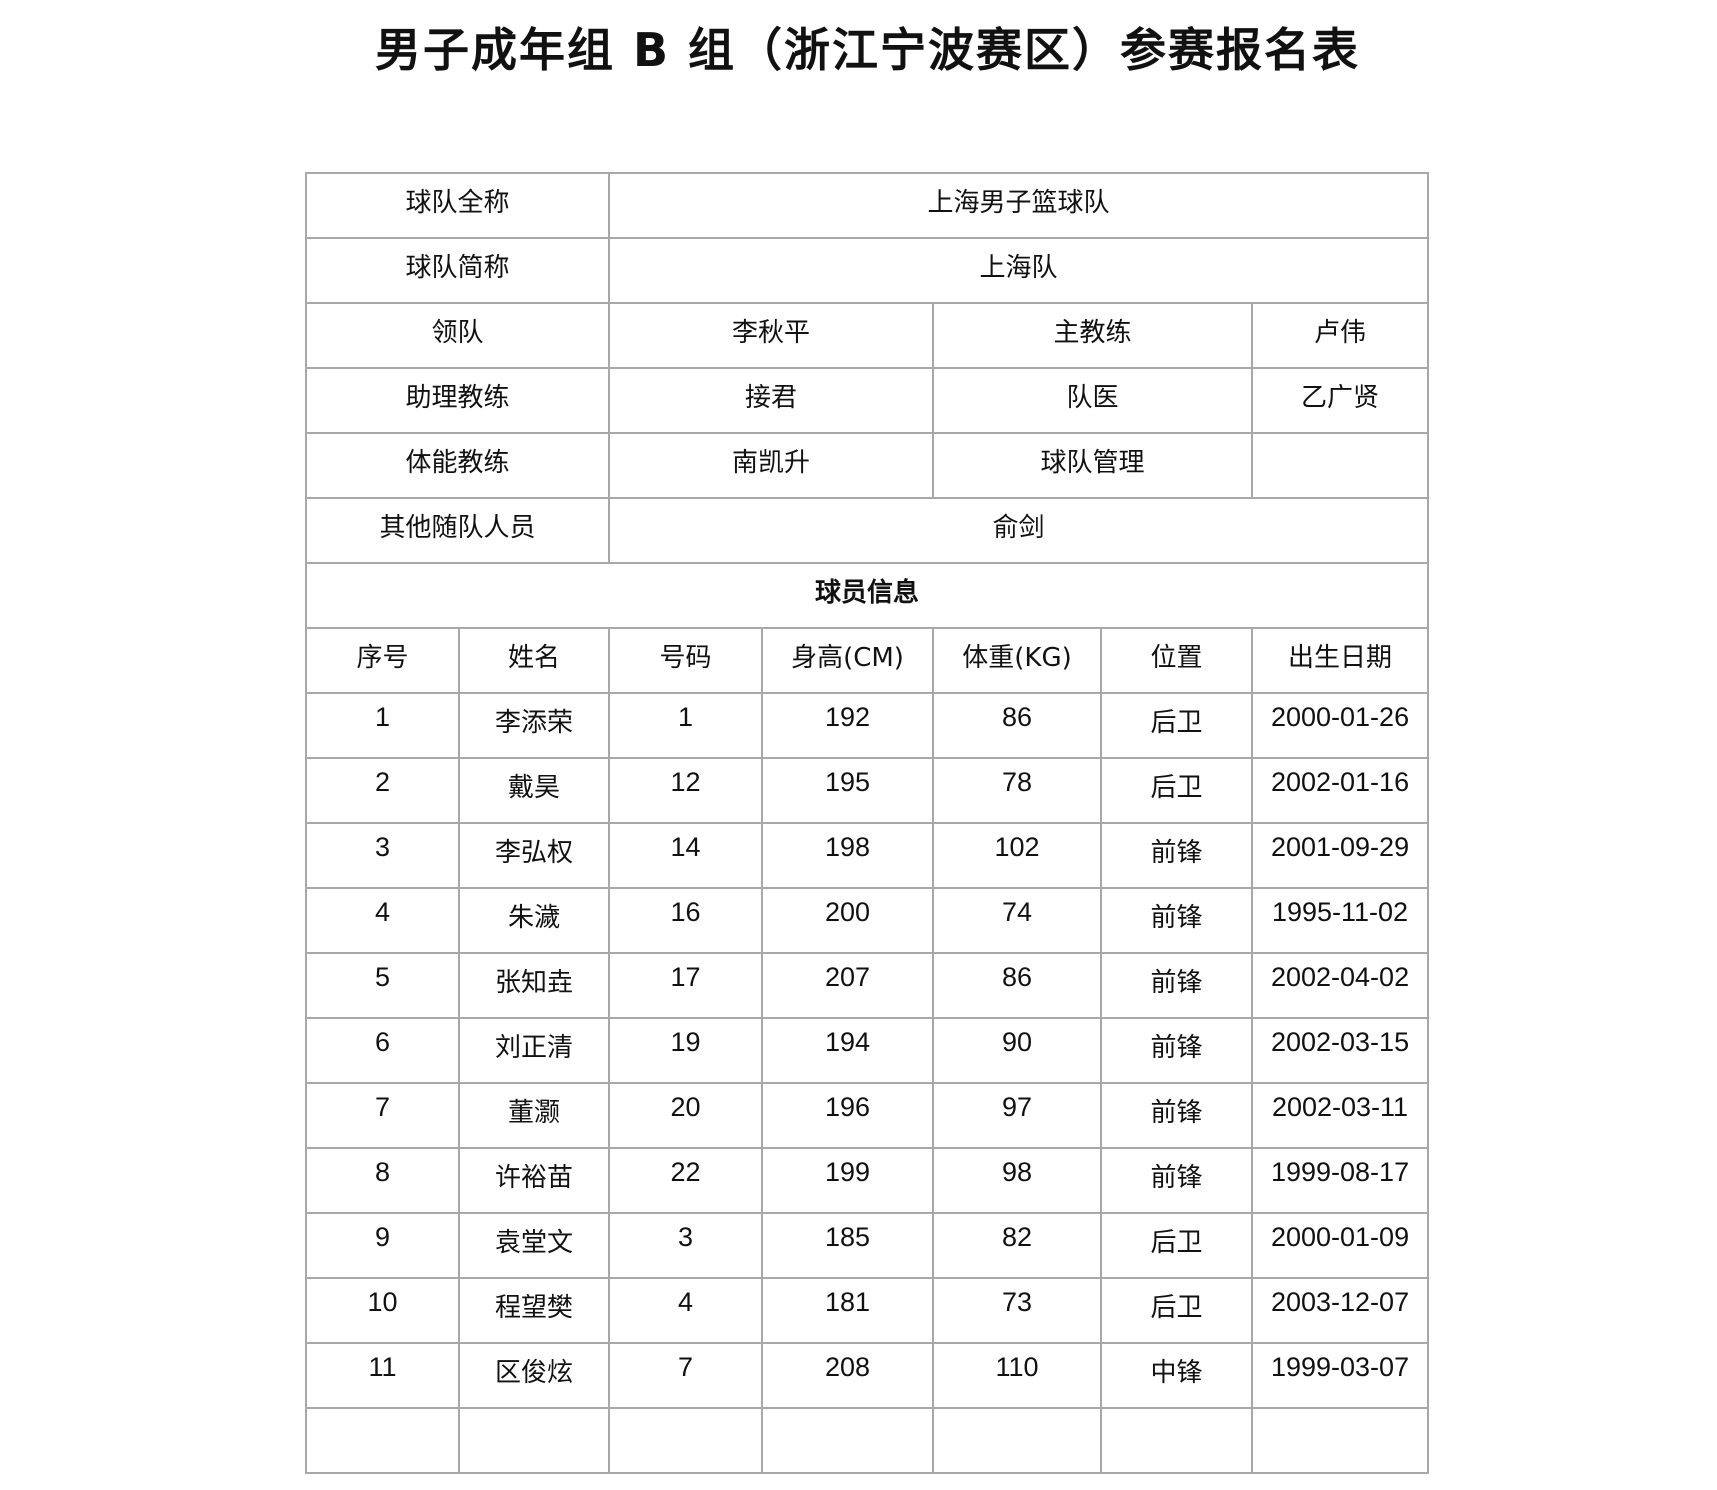 Image resolution: width=1717 pixels, height=1490 pixels. Describe the element at coordinates (867, 790) in the screenshot. I see `player-row: 2 戴昊 12 195 78 后卫 2002-01-16` at that location.